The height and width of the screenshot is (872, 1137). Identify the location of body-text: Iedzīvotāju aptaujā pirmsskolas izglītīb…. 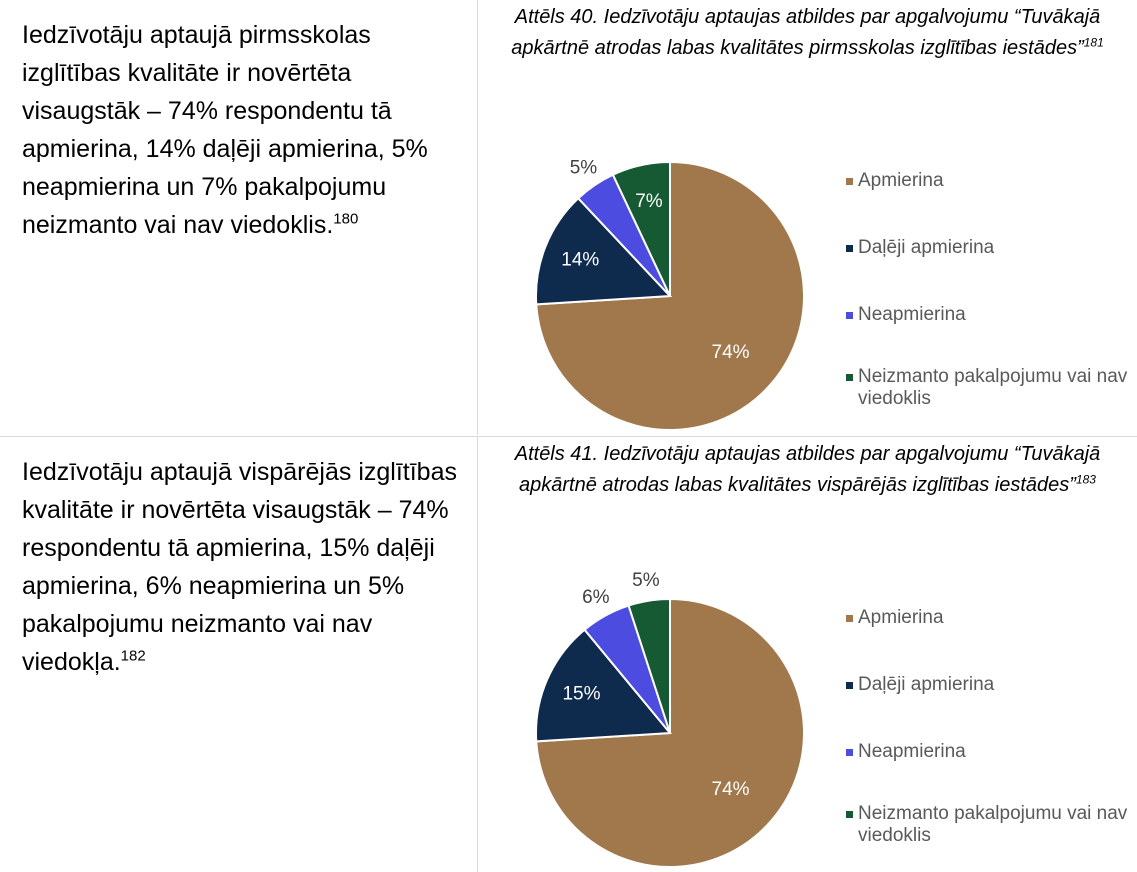
(242, 130).